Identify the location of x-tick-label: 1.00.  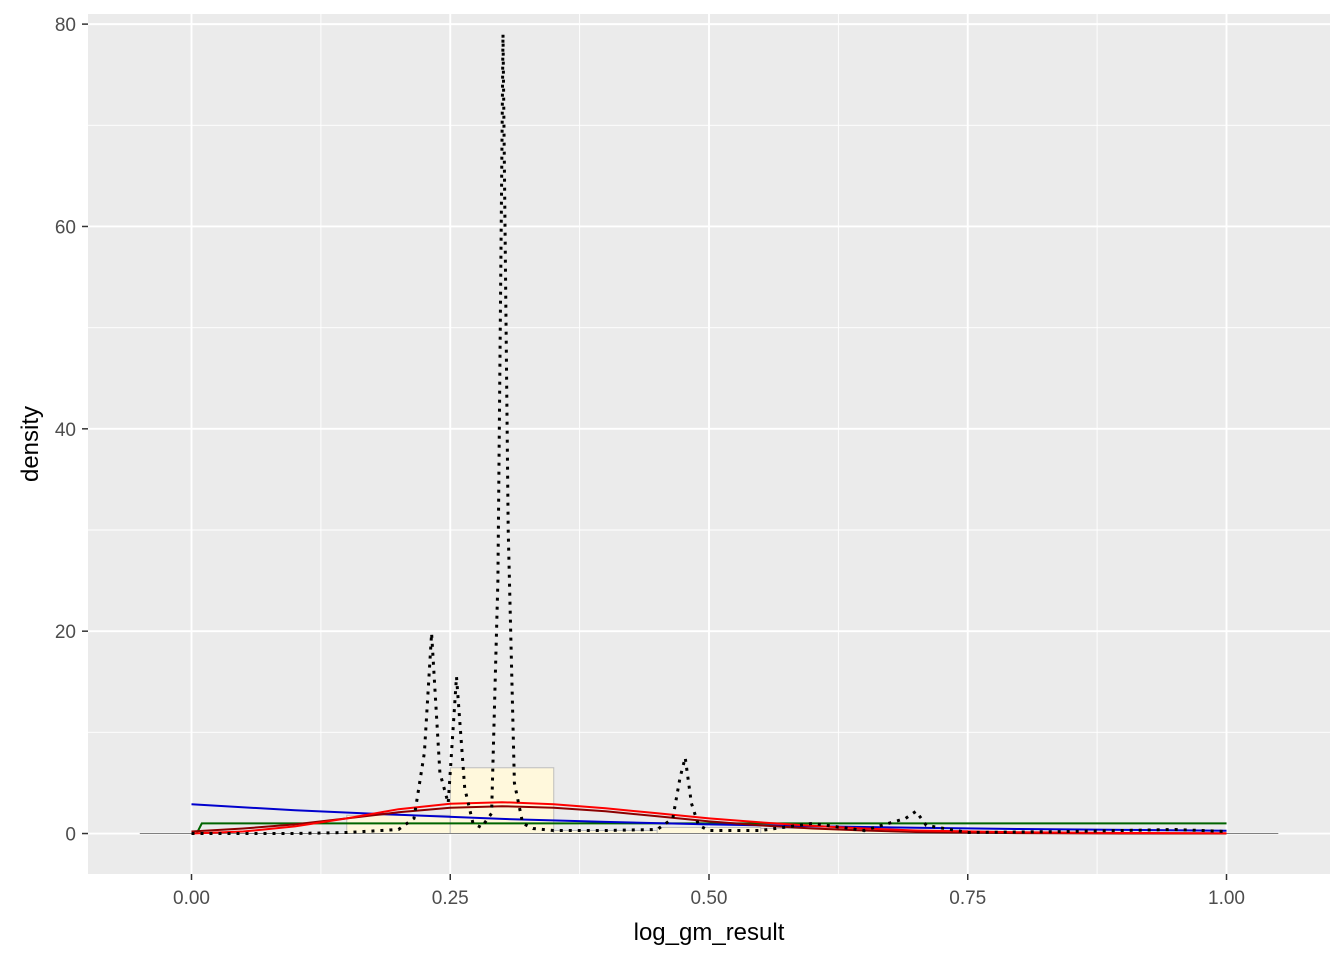
(1226, 898).